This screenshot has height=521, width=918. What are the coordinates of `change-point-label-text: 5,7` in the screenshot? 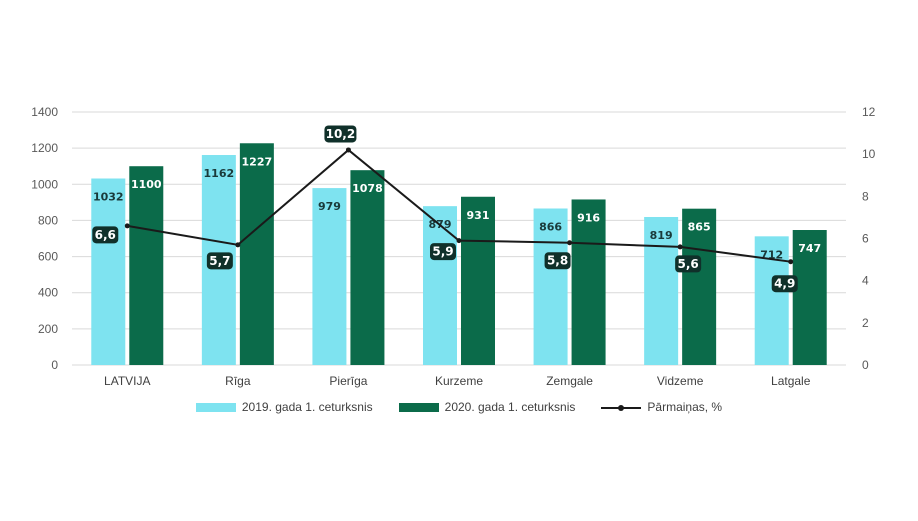 It's located at (219, 261).